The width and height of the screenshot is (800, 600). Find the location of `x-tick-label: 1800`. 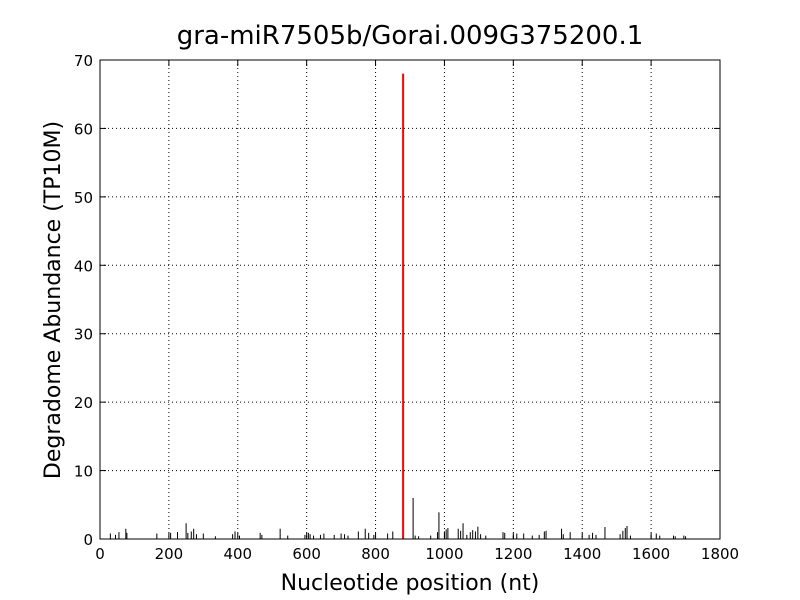

x-tick-label: 1800 is located at coordinates (720, 554).